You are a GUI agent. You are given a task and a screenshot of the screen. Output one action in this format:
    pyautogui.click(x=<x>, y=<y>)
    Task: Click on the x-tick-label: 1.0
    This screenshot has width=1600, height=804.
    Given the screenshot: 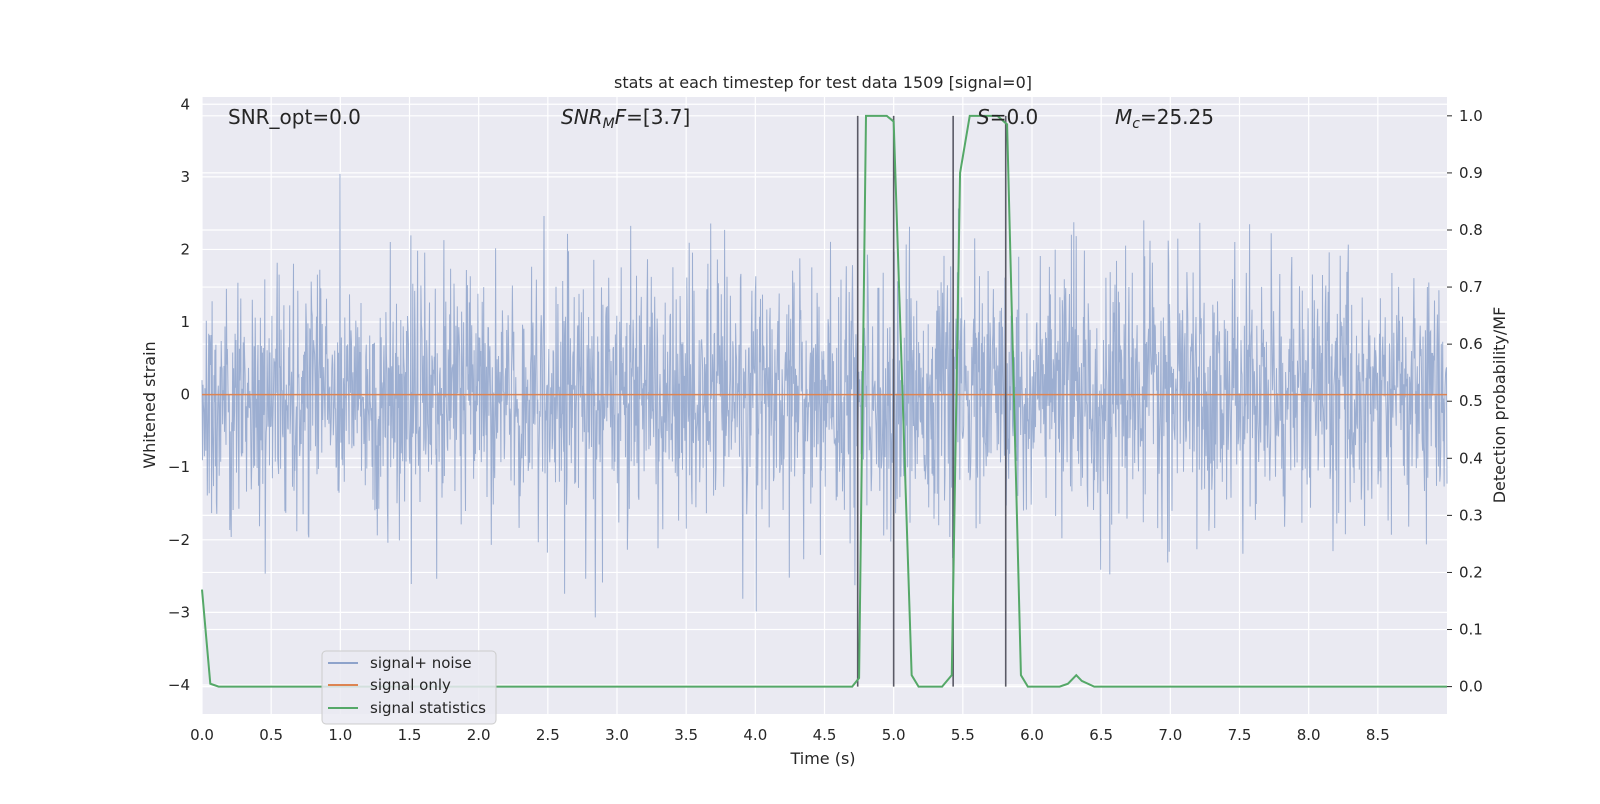 What is the action you would take?
    pyautogui.click(x=340, y=735)
    